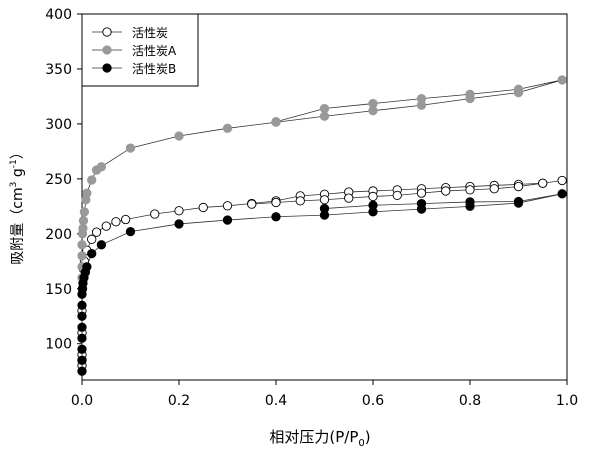 The width and height of the screenshot is (600, 454). I want to click on x-tick-label: 0.0, so click(82, 401).